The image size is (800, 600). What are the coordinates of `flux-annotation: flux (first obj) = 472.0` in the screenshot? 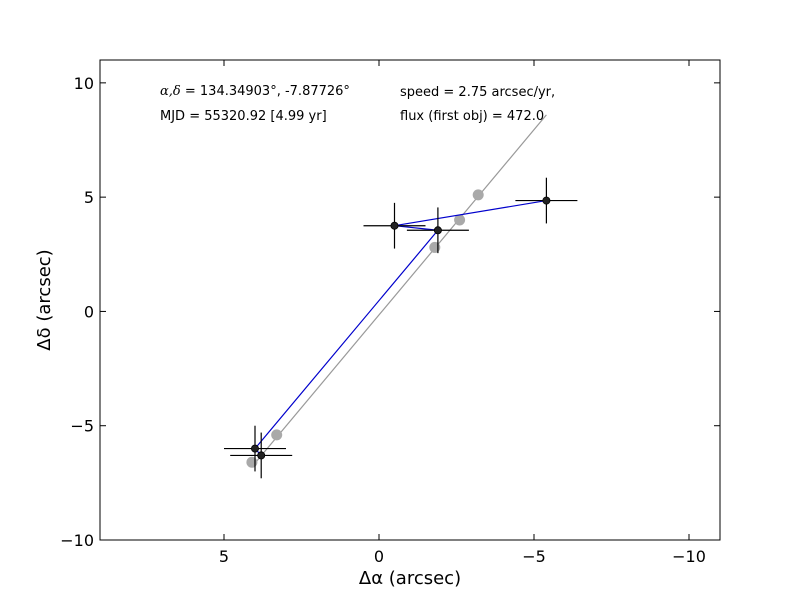 It's located at (472, 116).